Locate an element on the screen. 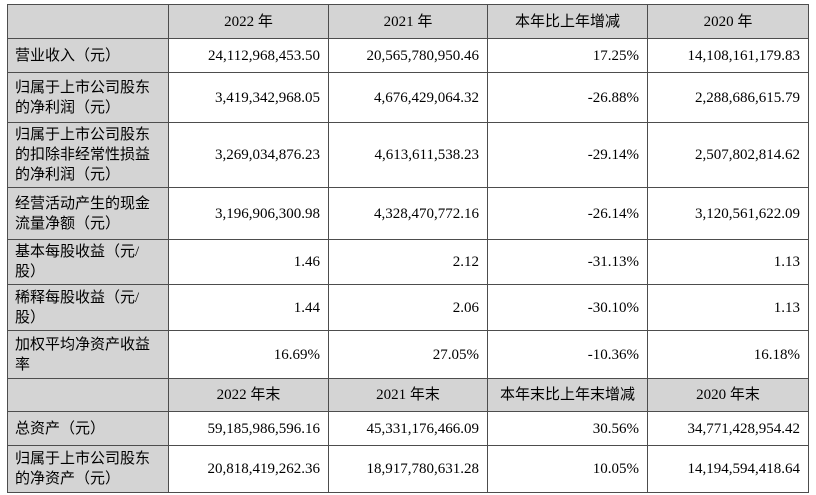 This screenshot has width=816, height=495. header-yoy-change: 本年比上年增减 is located at coordinates (567, 21).